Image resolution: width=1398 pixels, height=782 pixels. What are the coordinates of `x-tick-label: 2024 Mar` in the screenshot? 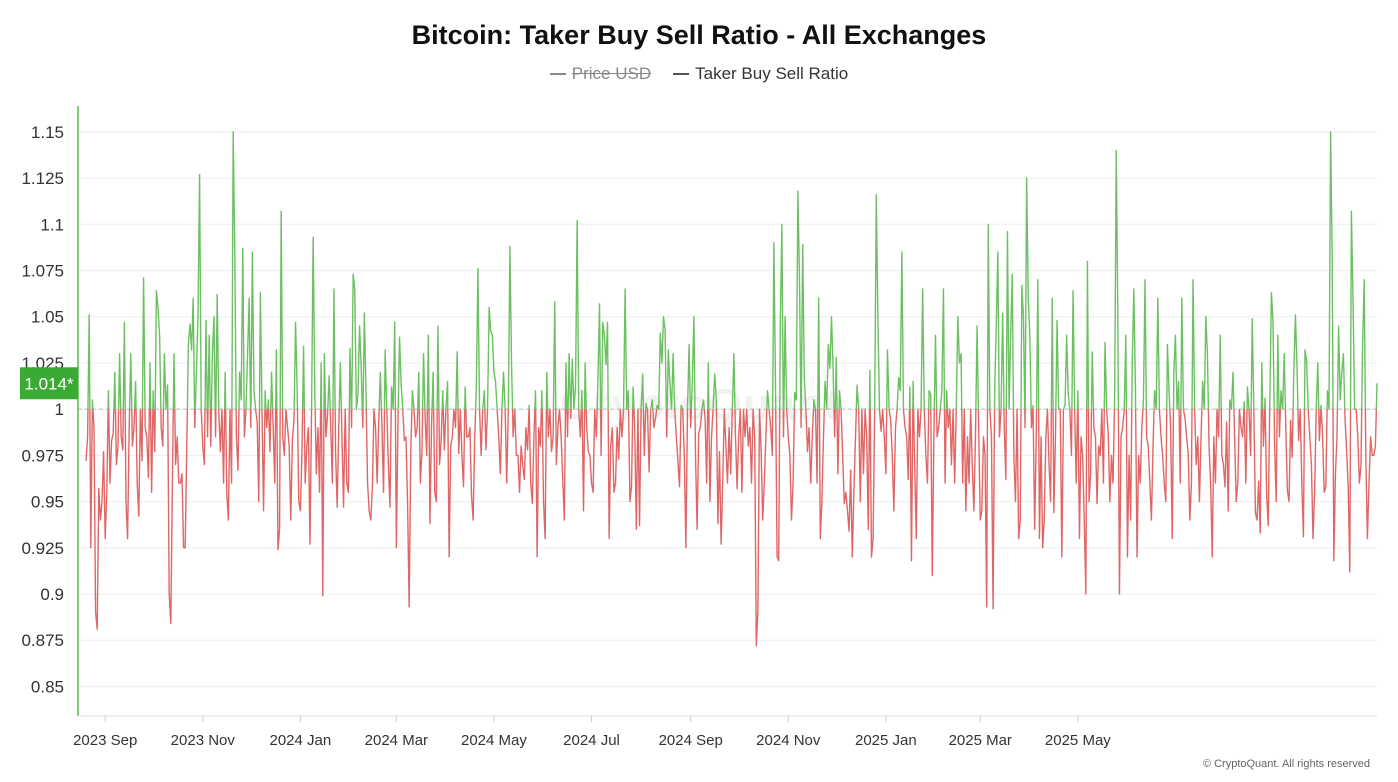 It's located at (396, 740).